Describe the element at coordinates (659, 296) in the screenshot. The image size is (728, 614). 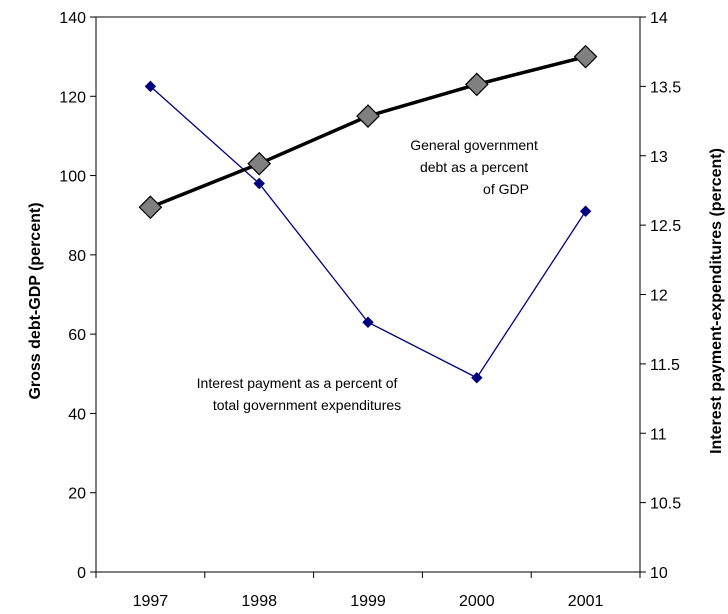
I see `right-tick-label: 12` at that location.